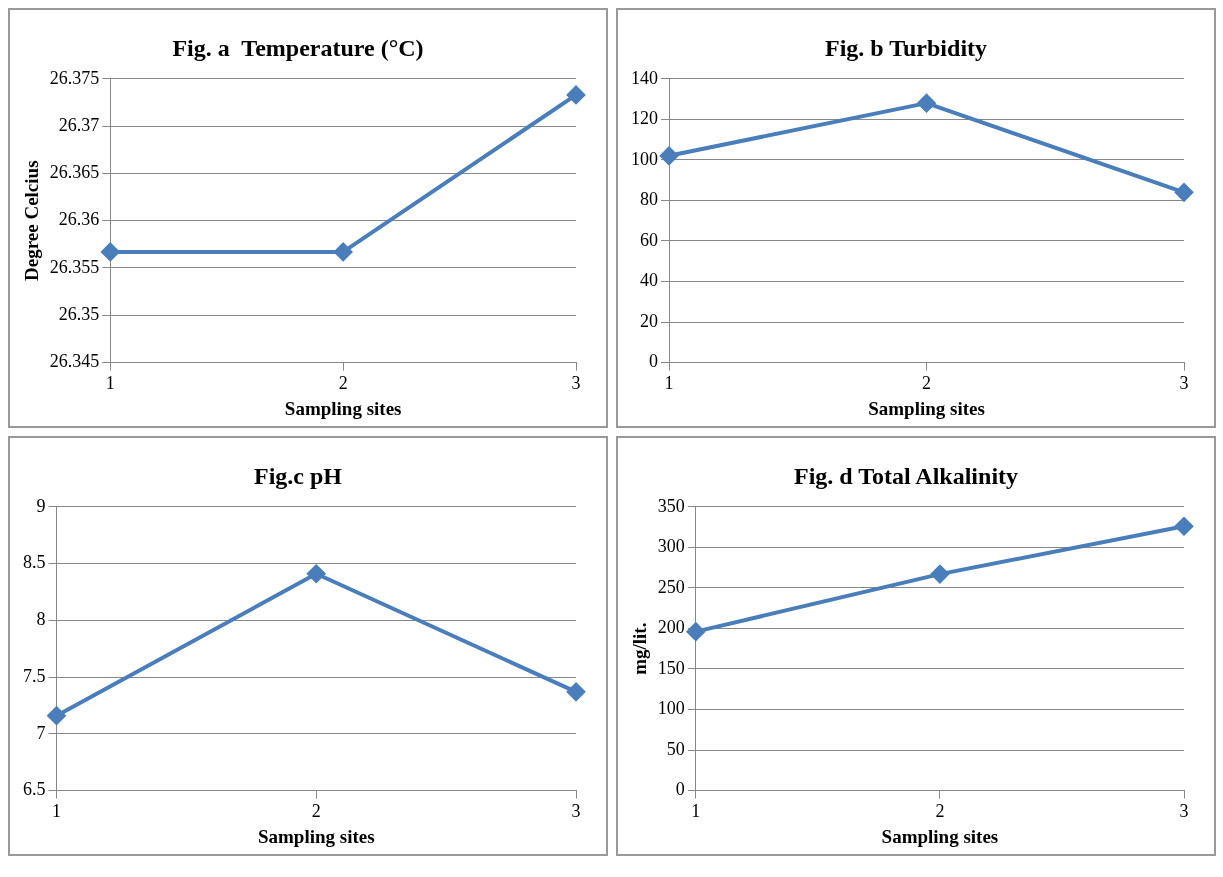  I want to click on y-tick-label: 50, so click(675, 748).